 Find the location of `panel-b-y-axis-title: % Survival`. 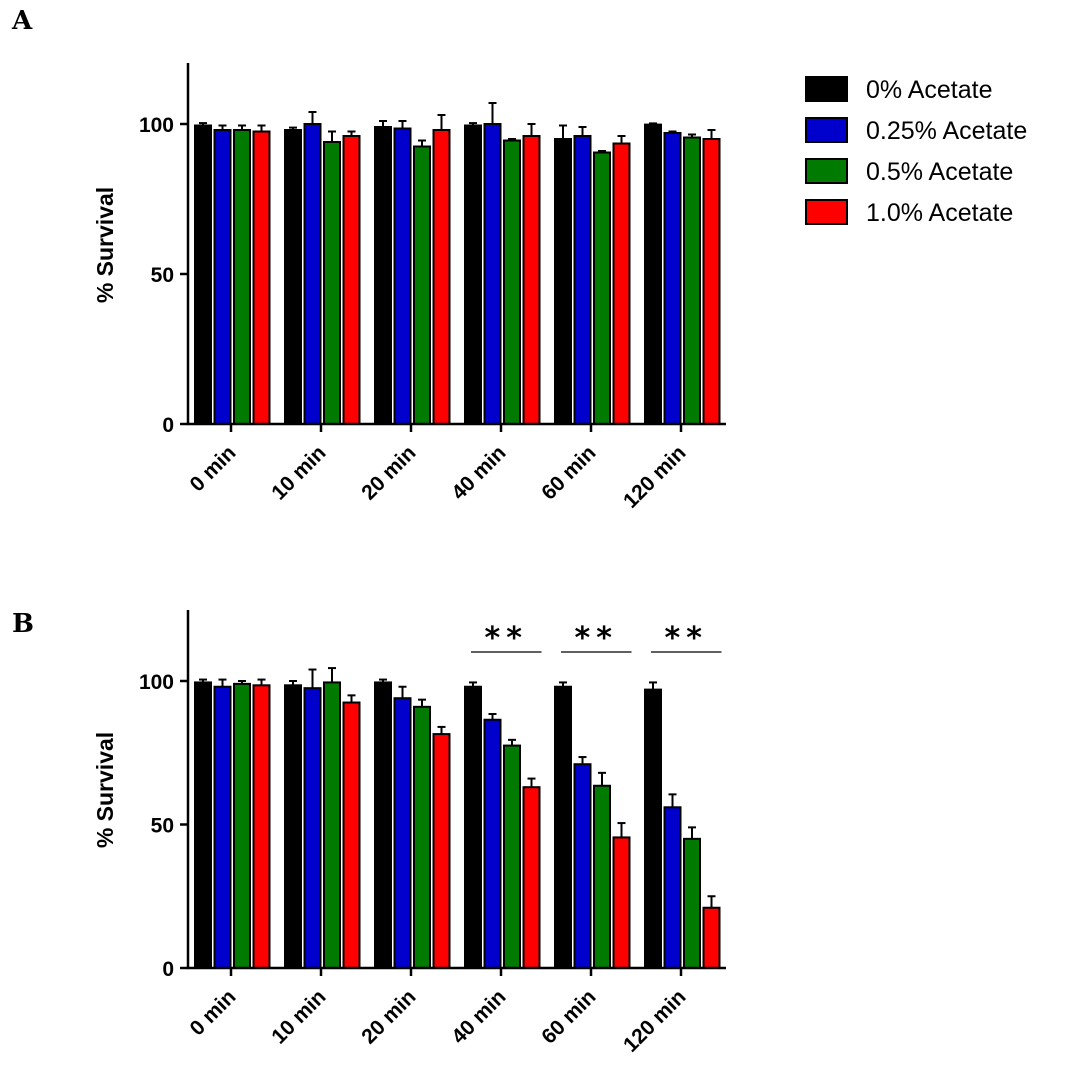

panel-b-y-axis-title: % Survival is located at coordinates (105, 790).